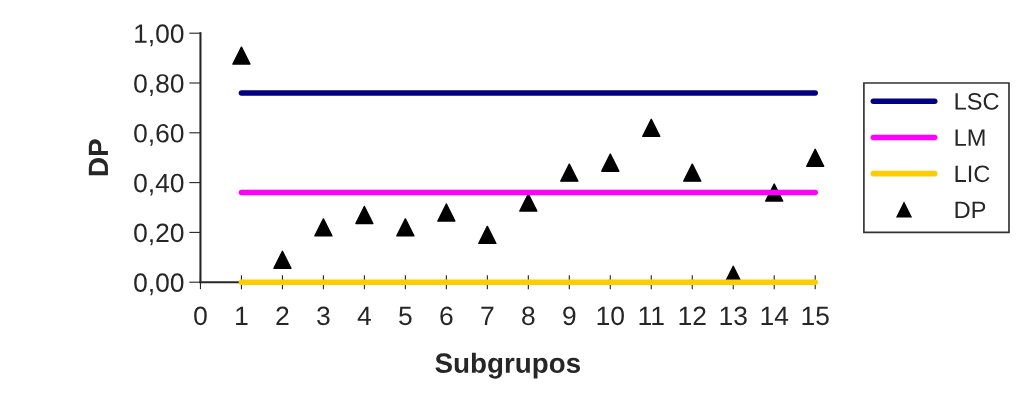 This screenshot has height=415, width=1028. I want to click on legend-label: LSC, so click(977, 101).